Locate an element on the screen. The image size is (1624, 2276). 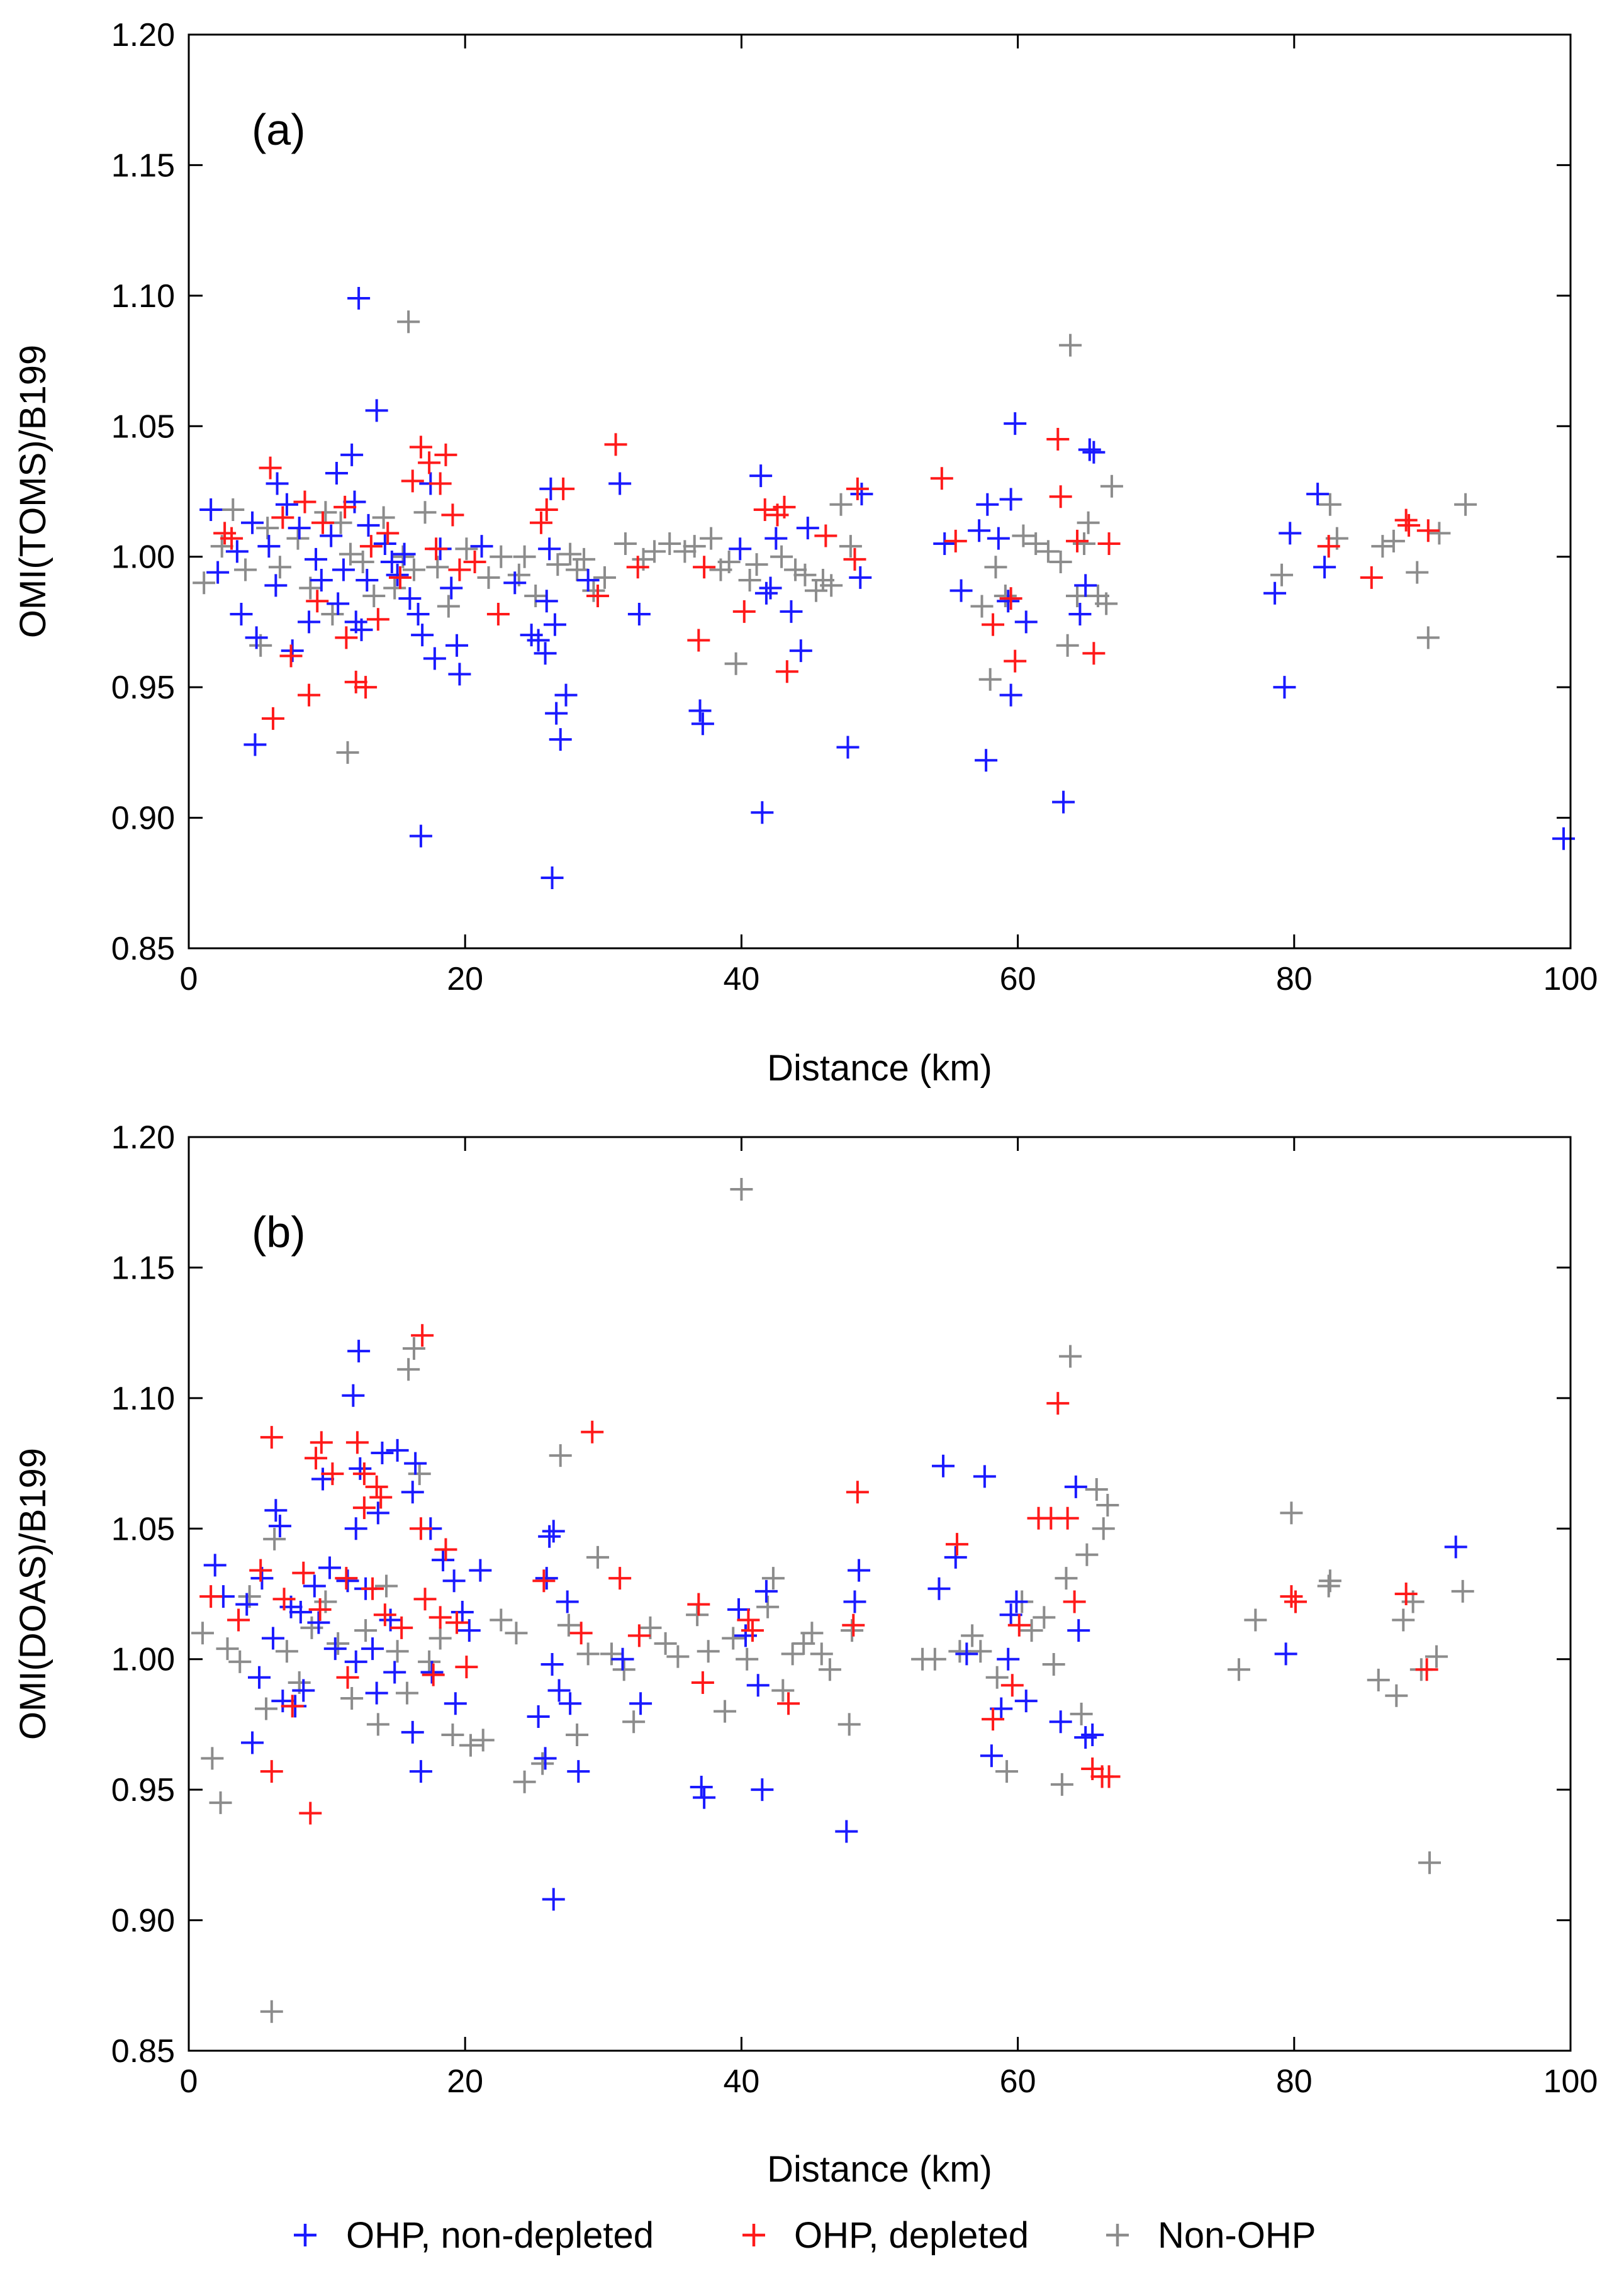
legend-marker-non-ohp is located at coordinates (1117, 2235).